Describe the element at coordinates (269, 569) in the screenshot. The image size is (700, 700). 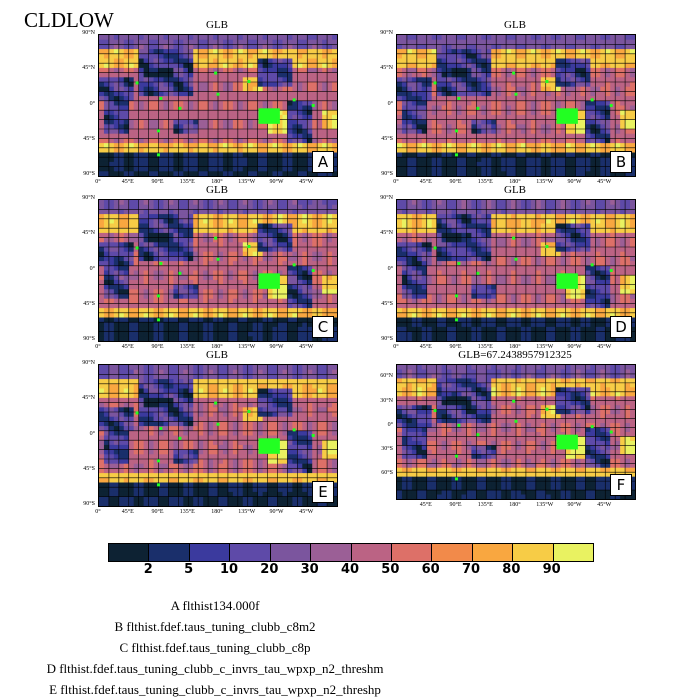
I see `colorbar-label: 20` at that location.